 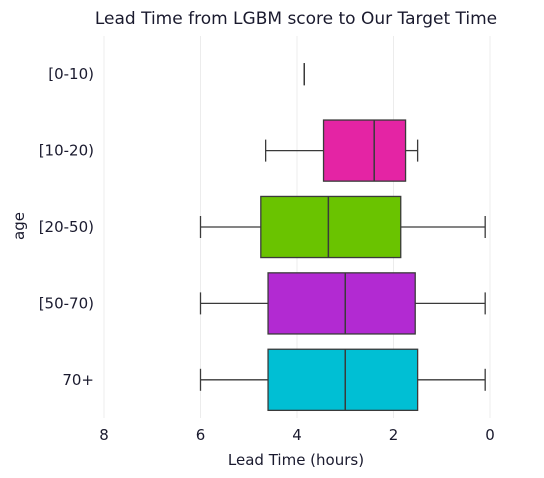 I want to click on y-tick-labels: [0-10) [10-20) [20-50) [50-70) 70+, so click(x=66, y=227).